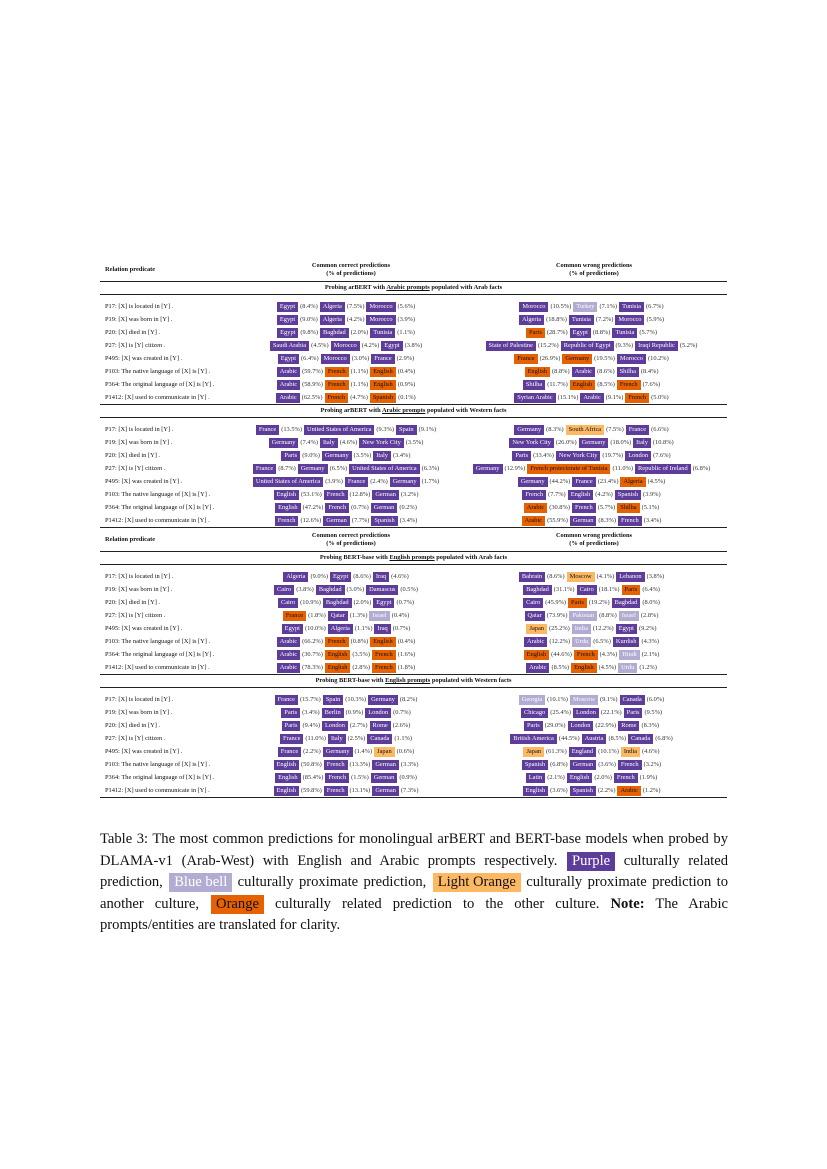 The width and height of the screenshot is (827, 1169). What do you see at coordinates (313, 507) in the screenshot?
I see `prediction-percent: (47.2%)` at bounding box center [313, 507].